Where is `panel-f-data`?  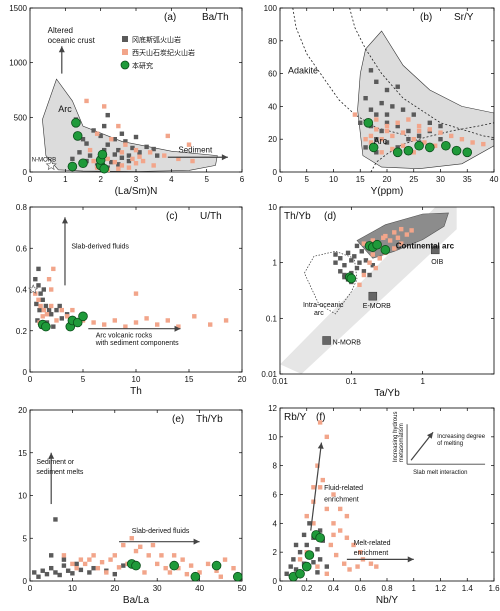 panel-f-data is located at coordinates (331, 501).